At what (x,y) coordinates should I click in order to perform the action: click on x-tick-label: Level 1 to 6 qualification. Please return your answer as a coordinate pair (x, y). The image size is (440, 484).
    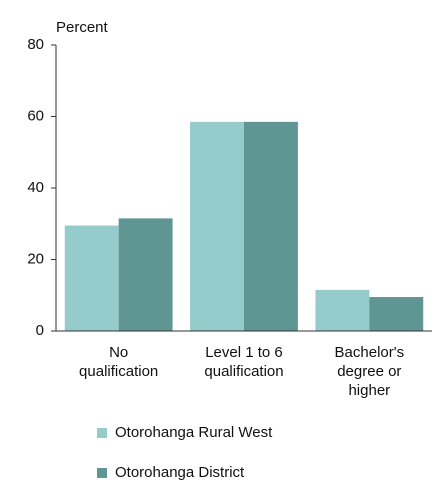
    Looking at the image, I should click on (243, 362).